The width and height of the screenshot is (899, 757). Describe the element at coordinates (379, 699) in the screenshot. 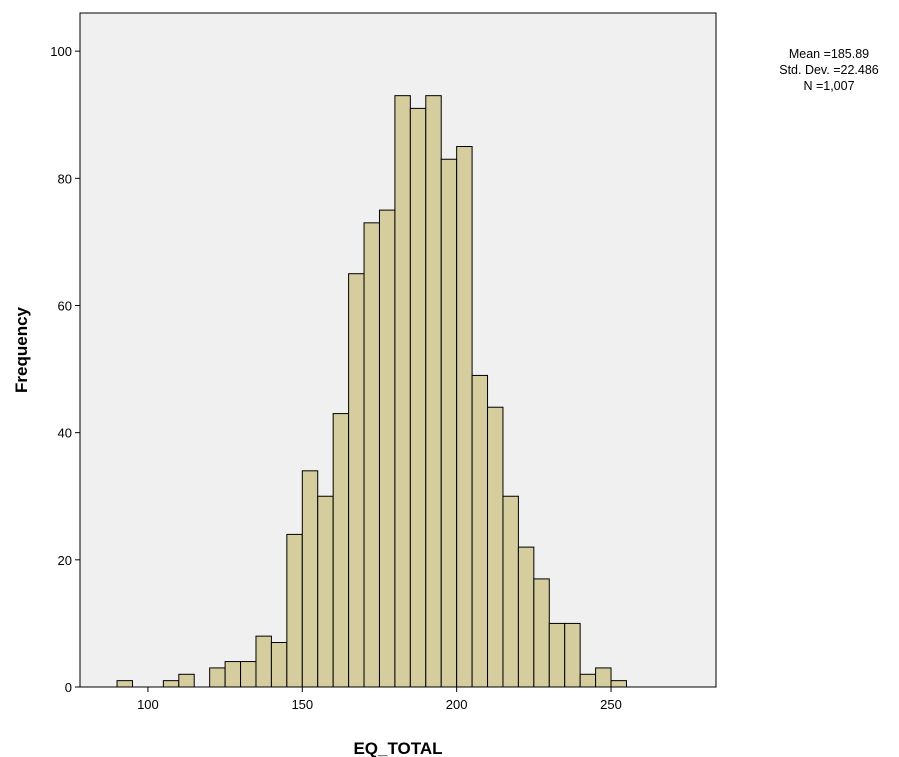

I see `x-axis: 100 150 200 250` at that location.